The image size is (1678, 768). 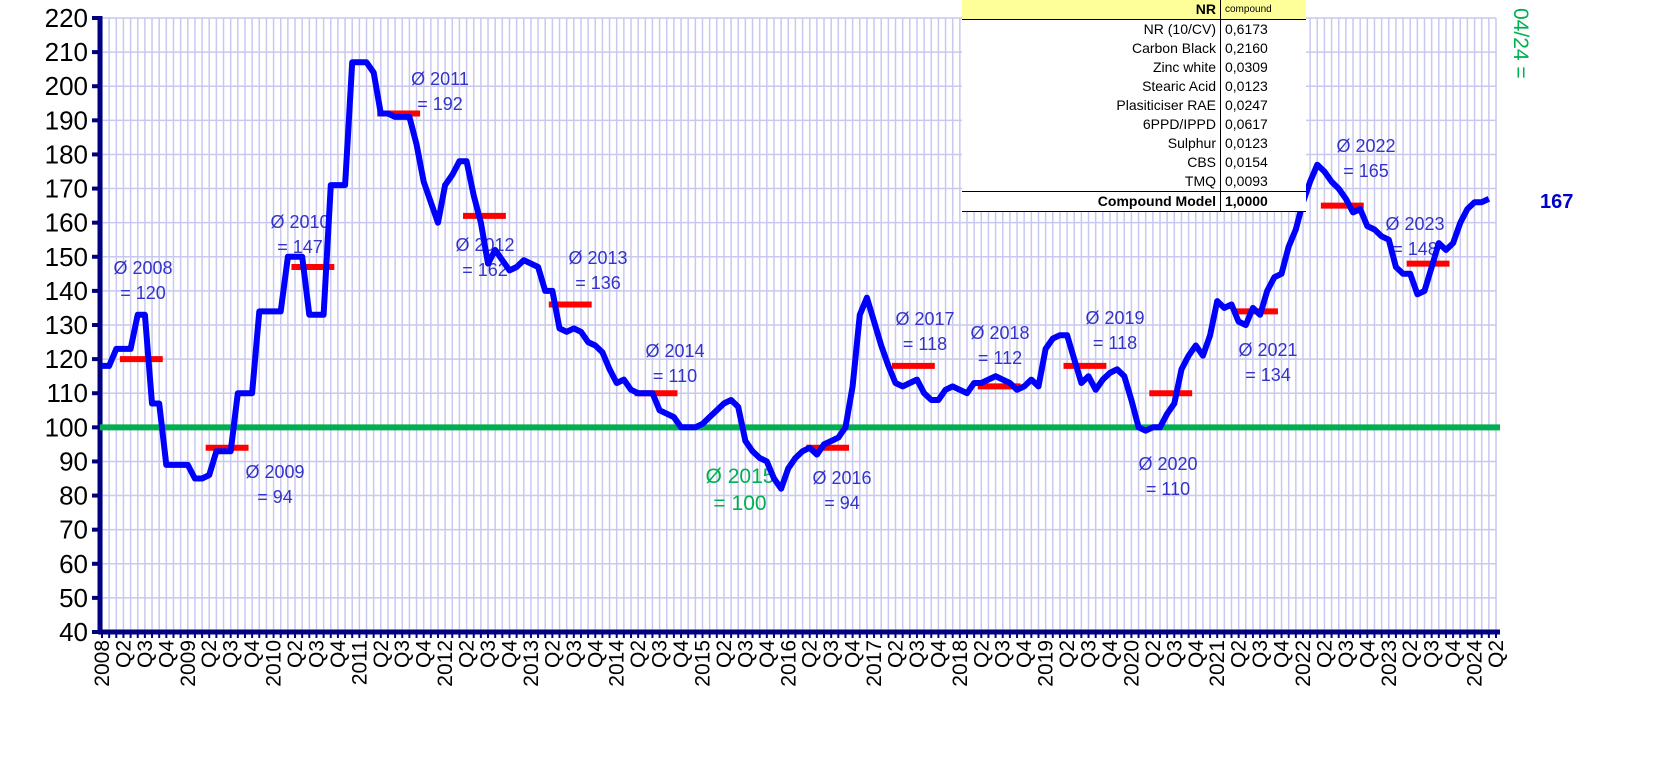 What do you see at coordinates (1268, 375) in the screenshot?
I see `average-value-label: = 134` at bounding box center [1268, 375].